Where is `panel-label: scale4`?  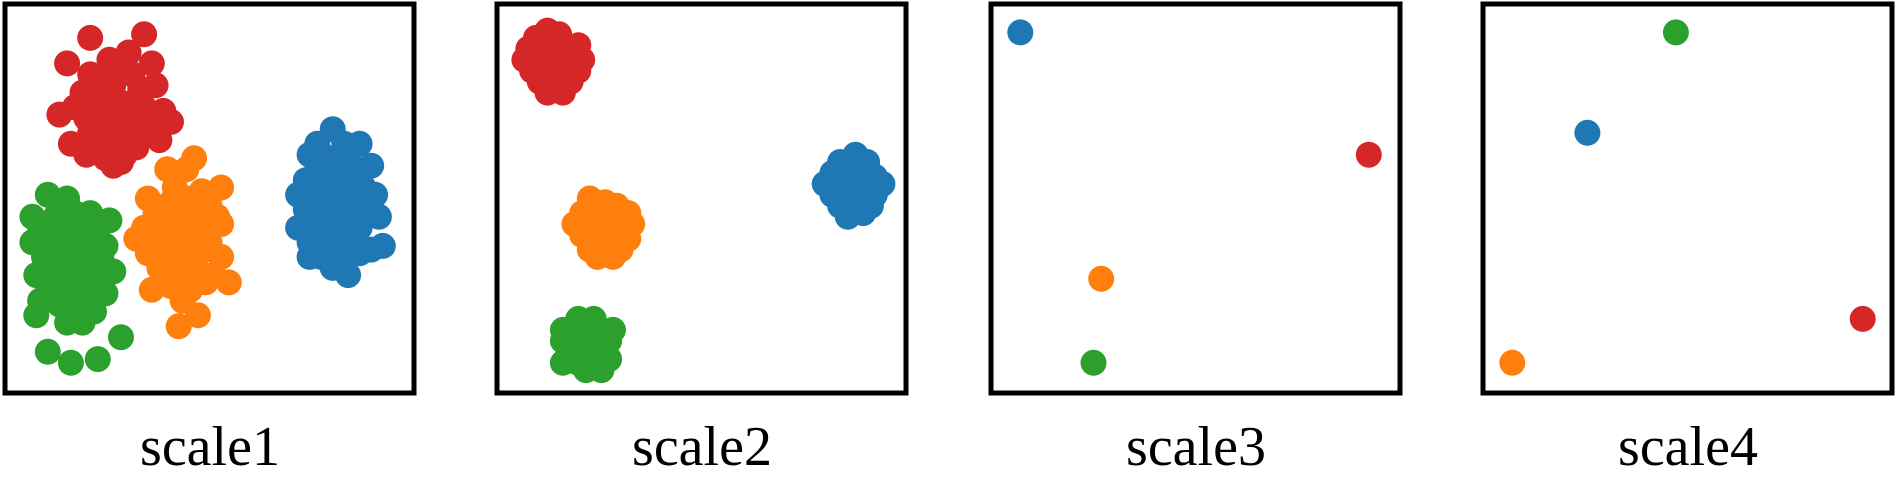 panel-label: scale4 is located at coordinates (1688, 447).